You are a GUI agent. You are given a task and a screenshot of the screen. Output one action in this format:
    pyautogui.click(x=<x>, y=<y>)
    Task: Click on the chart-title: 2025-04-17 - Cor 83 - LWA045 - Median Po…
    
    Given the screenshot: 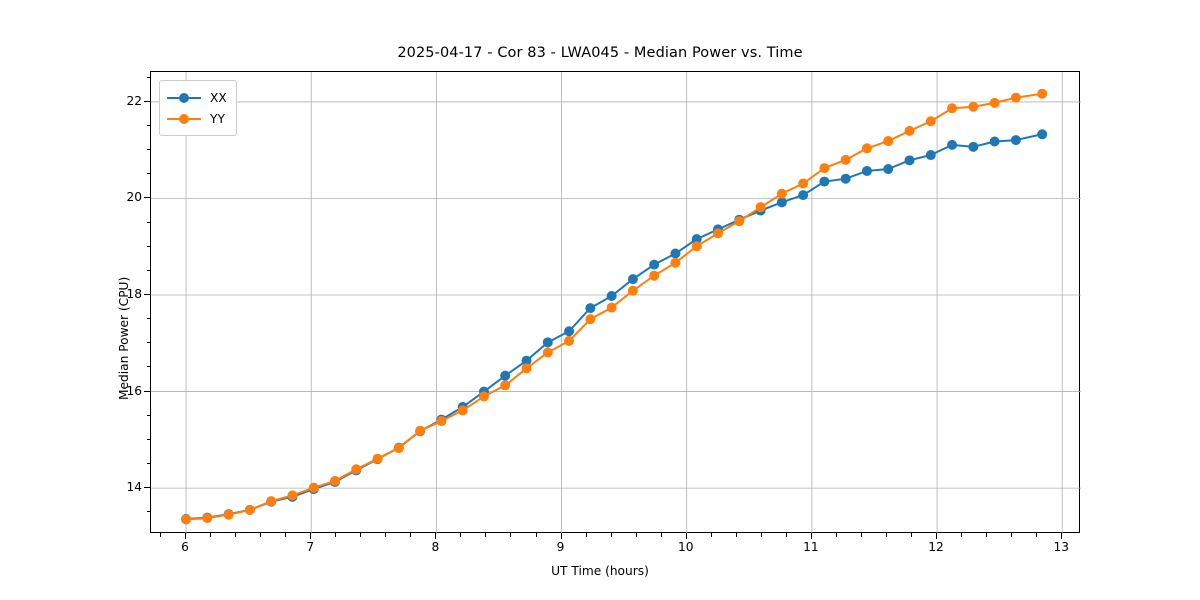 What is the action you would take?
    pyautogui.click(x=600, y=53)
    